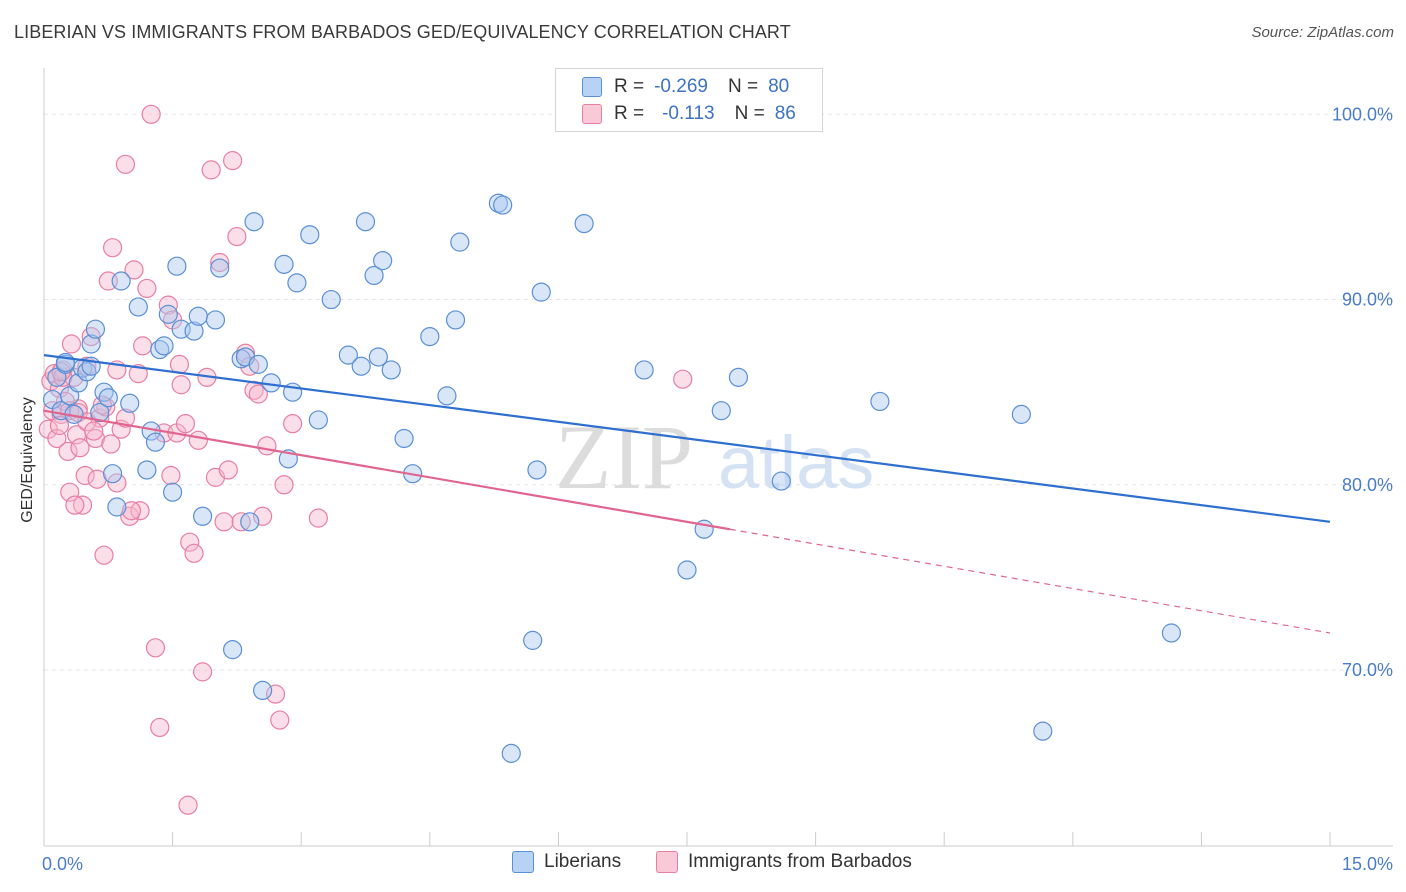  I want to click on legend-row-liberians: R = -0.269 N = 80, so click(685, 87).